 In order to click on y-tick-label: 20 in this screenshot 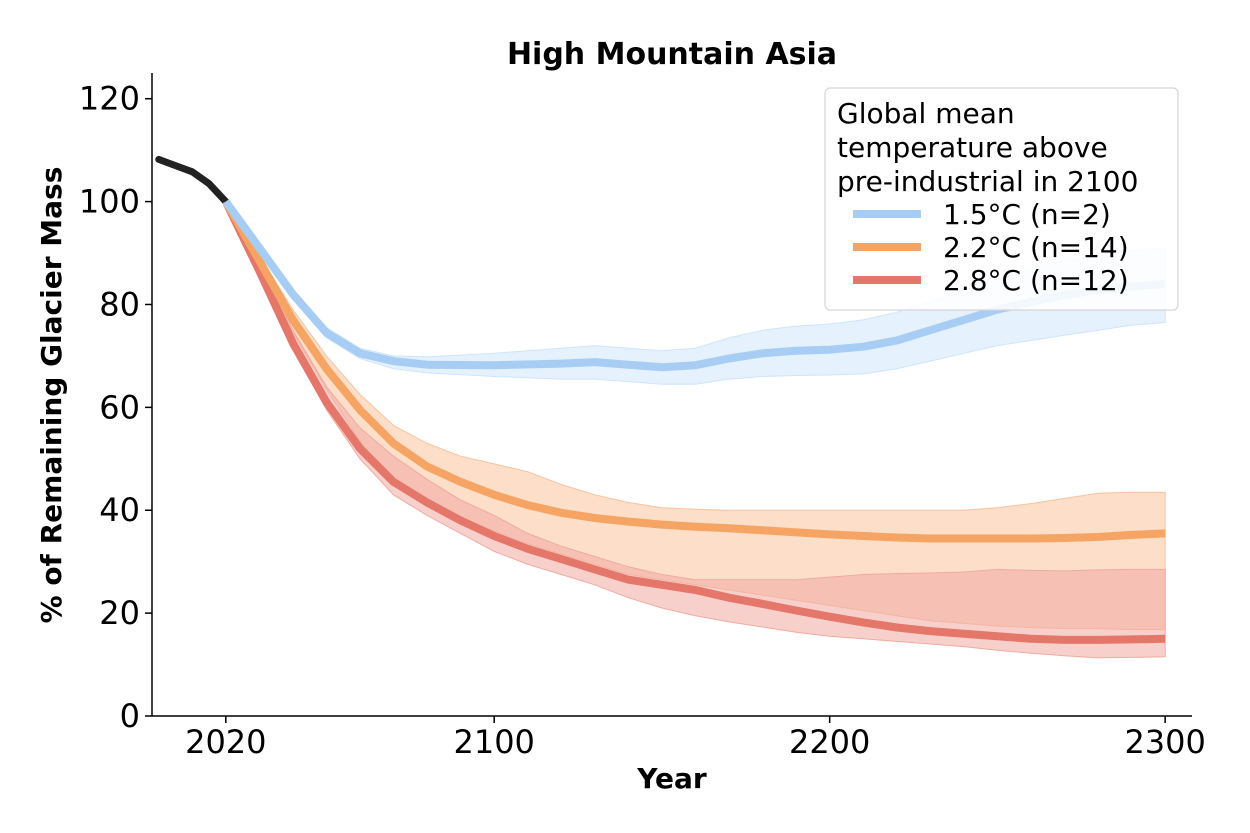, I will do `click(119, 613)`.